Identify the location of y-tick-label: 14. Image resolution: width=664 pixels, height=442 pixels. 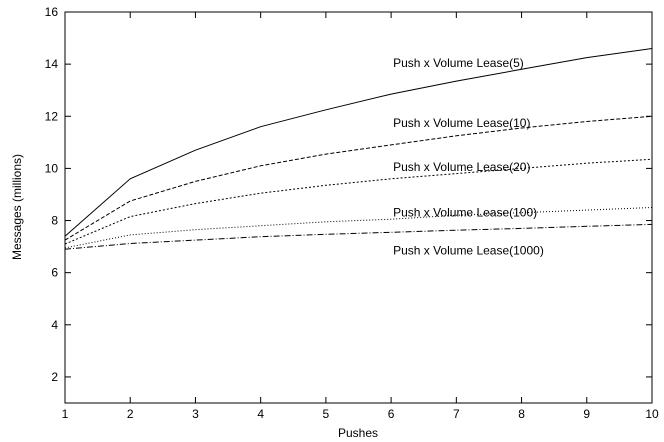
(52, 64).